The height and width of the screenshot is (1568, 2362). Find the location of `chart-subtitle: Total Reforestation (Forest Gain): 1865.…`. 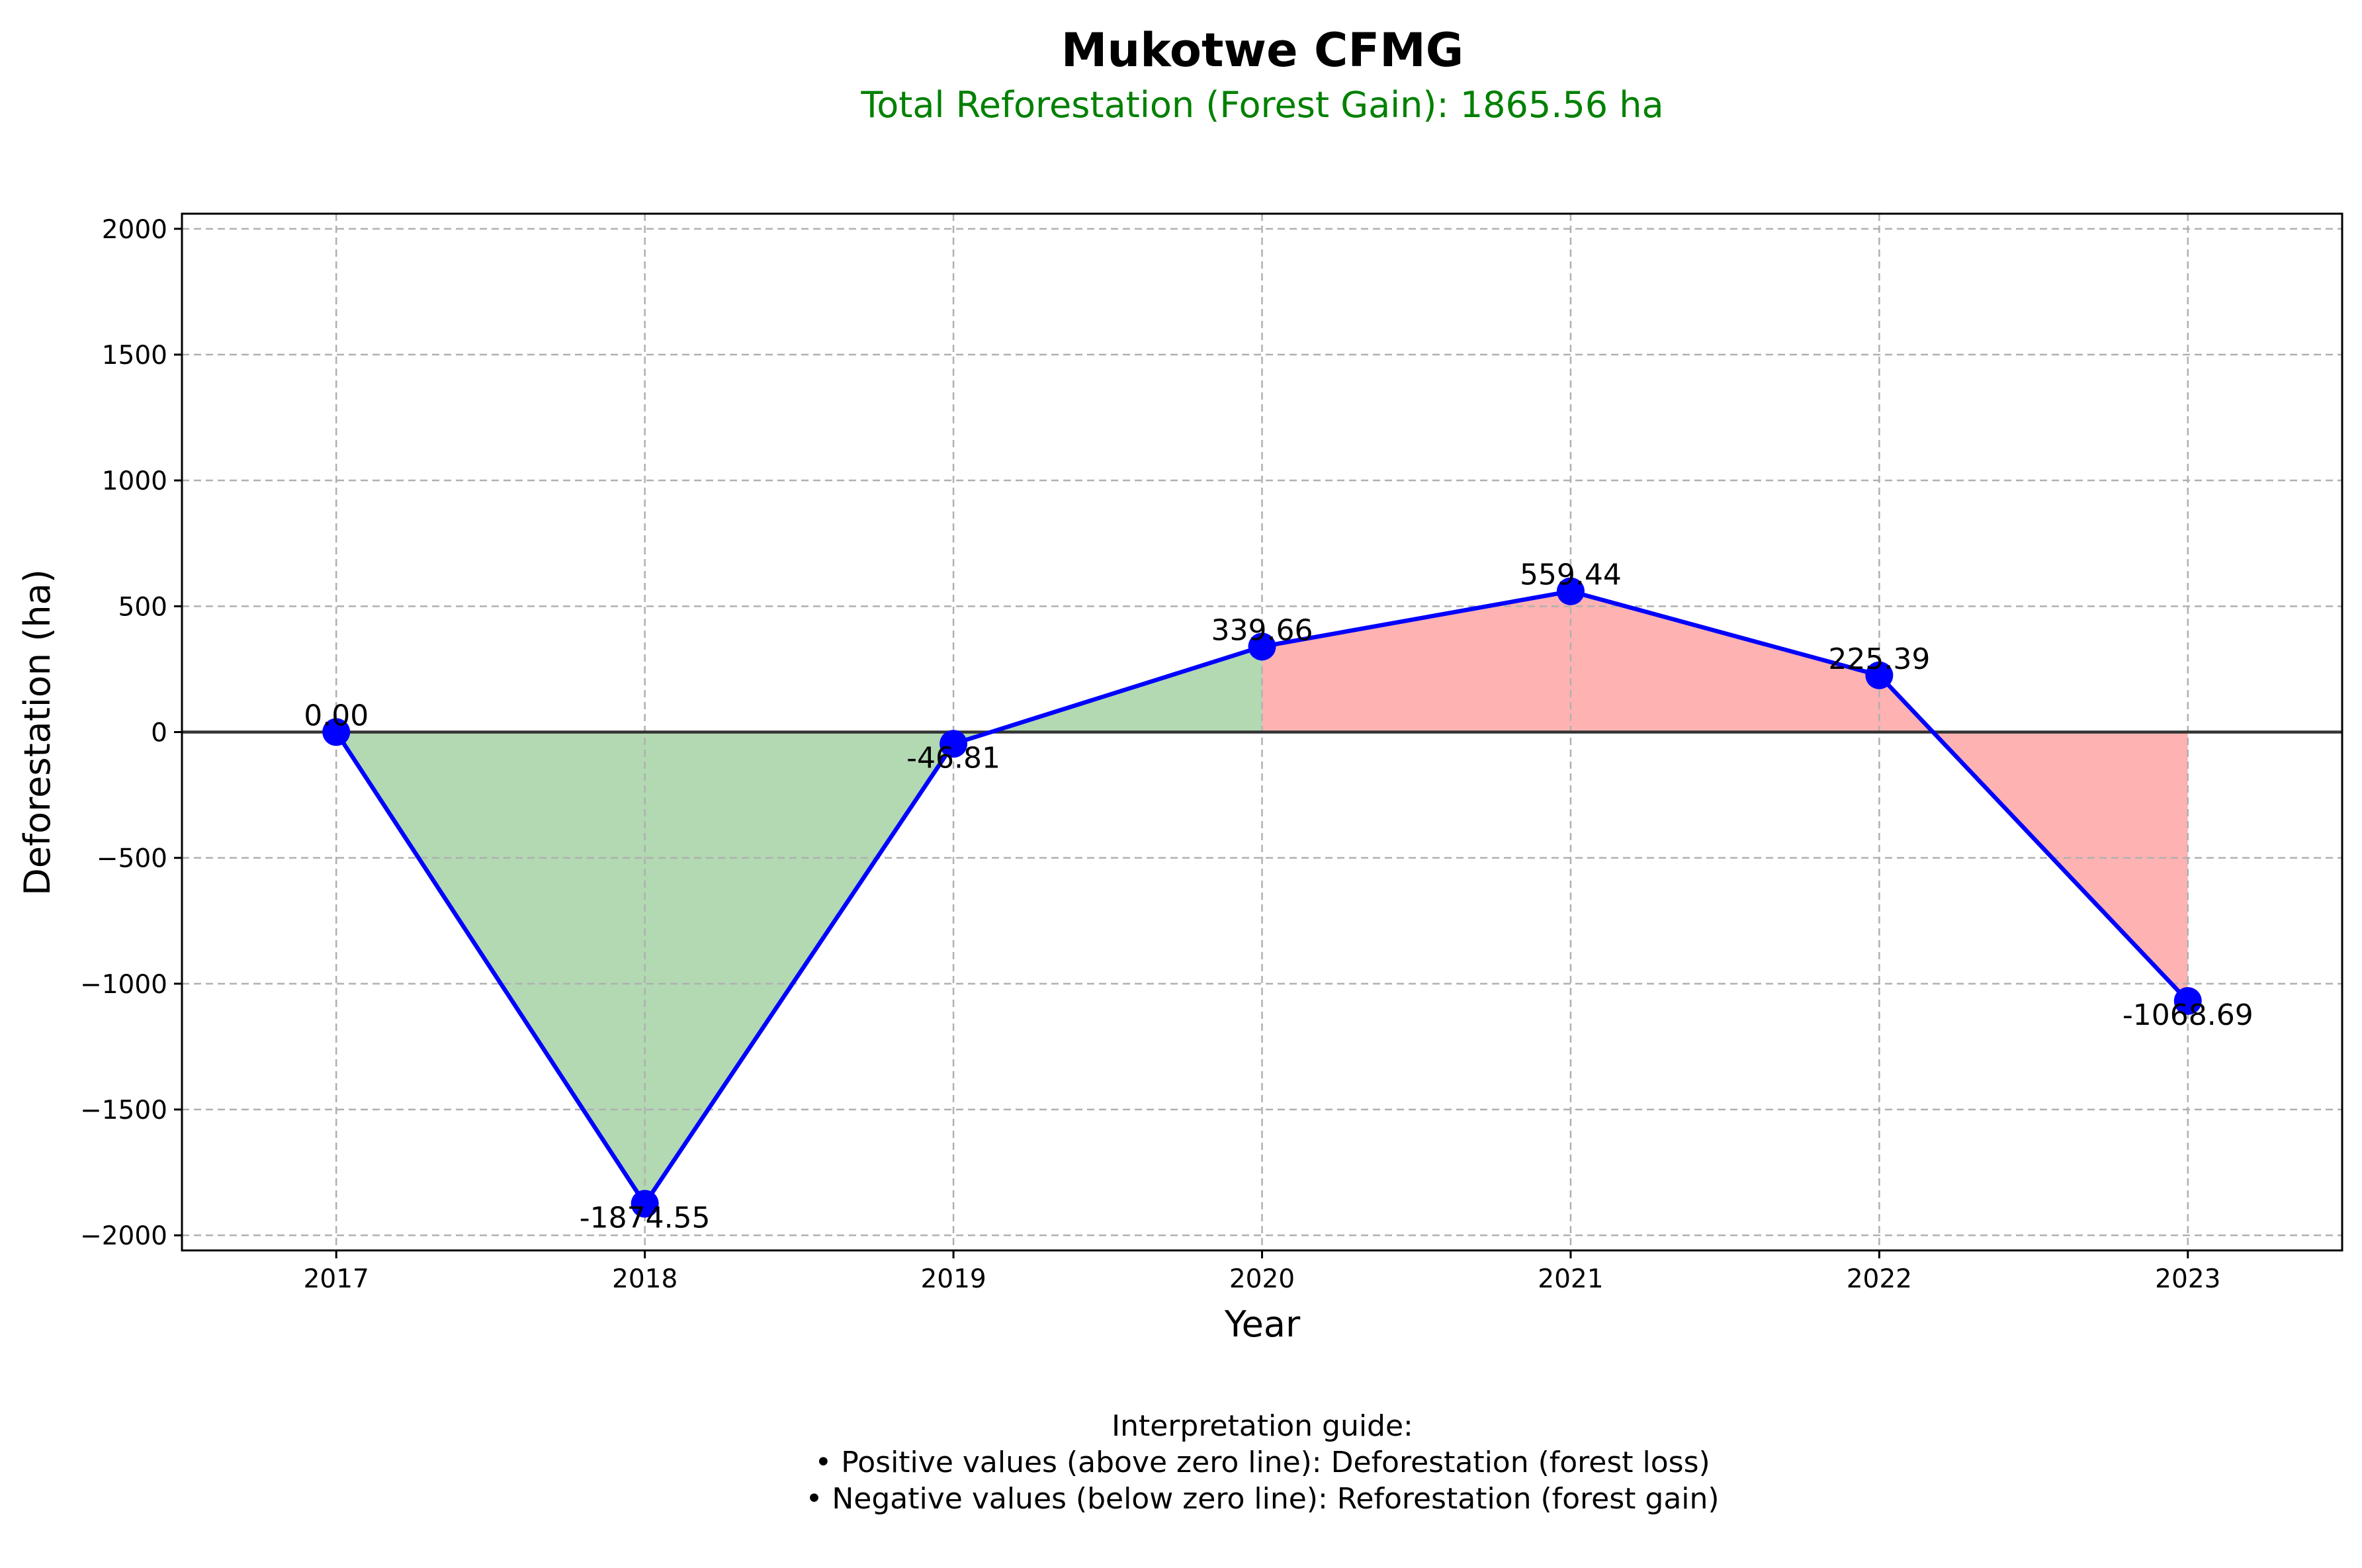

chart-subtitle: Total Reforestation (Forest Gain): 1865.… is located at coordinates (1261, 105).